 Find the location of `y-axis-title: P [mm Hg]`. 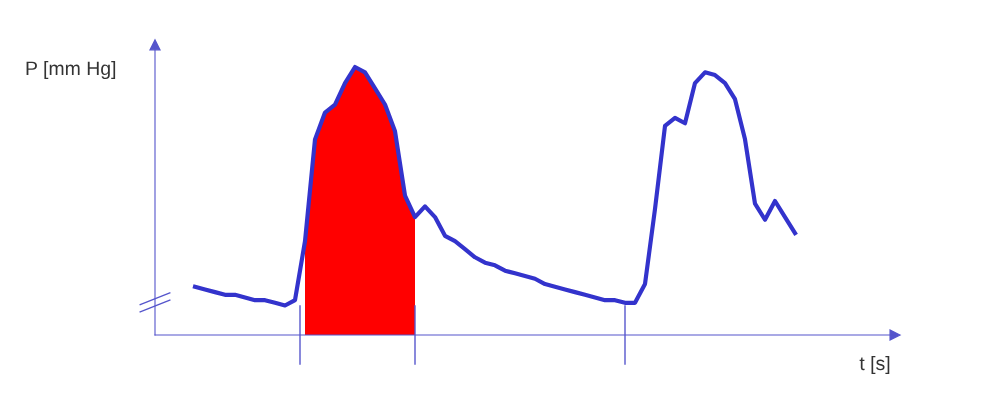

y-axis-title: P [mm Hg] is located at coordinates (71, 70).